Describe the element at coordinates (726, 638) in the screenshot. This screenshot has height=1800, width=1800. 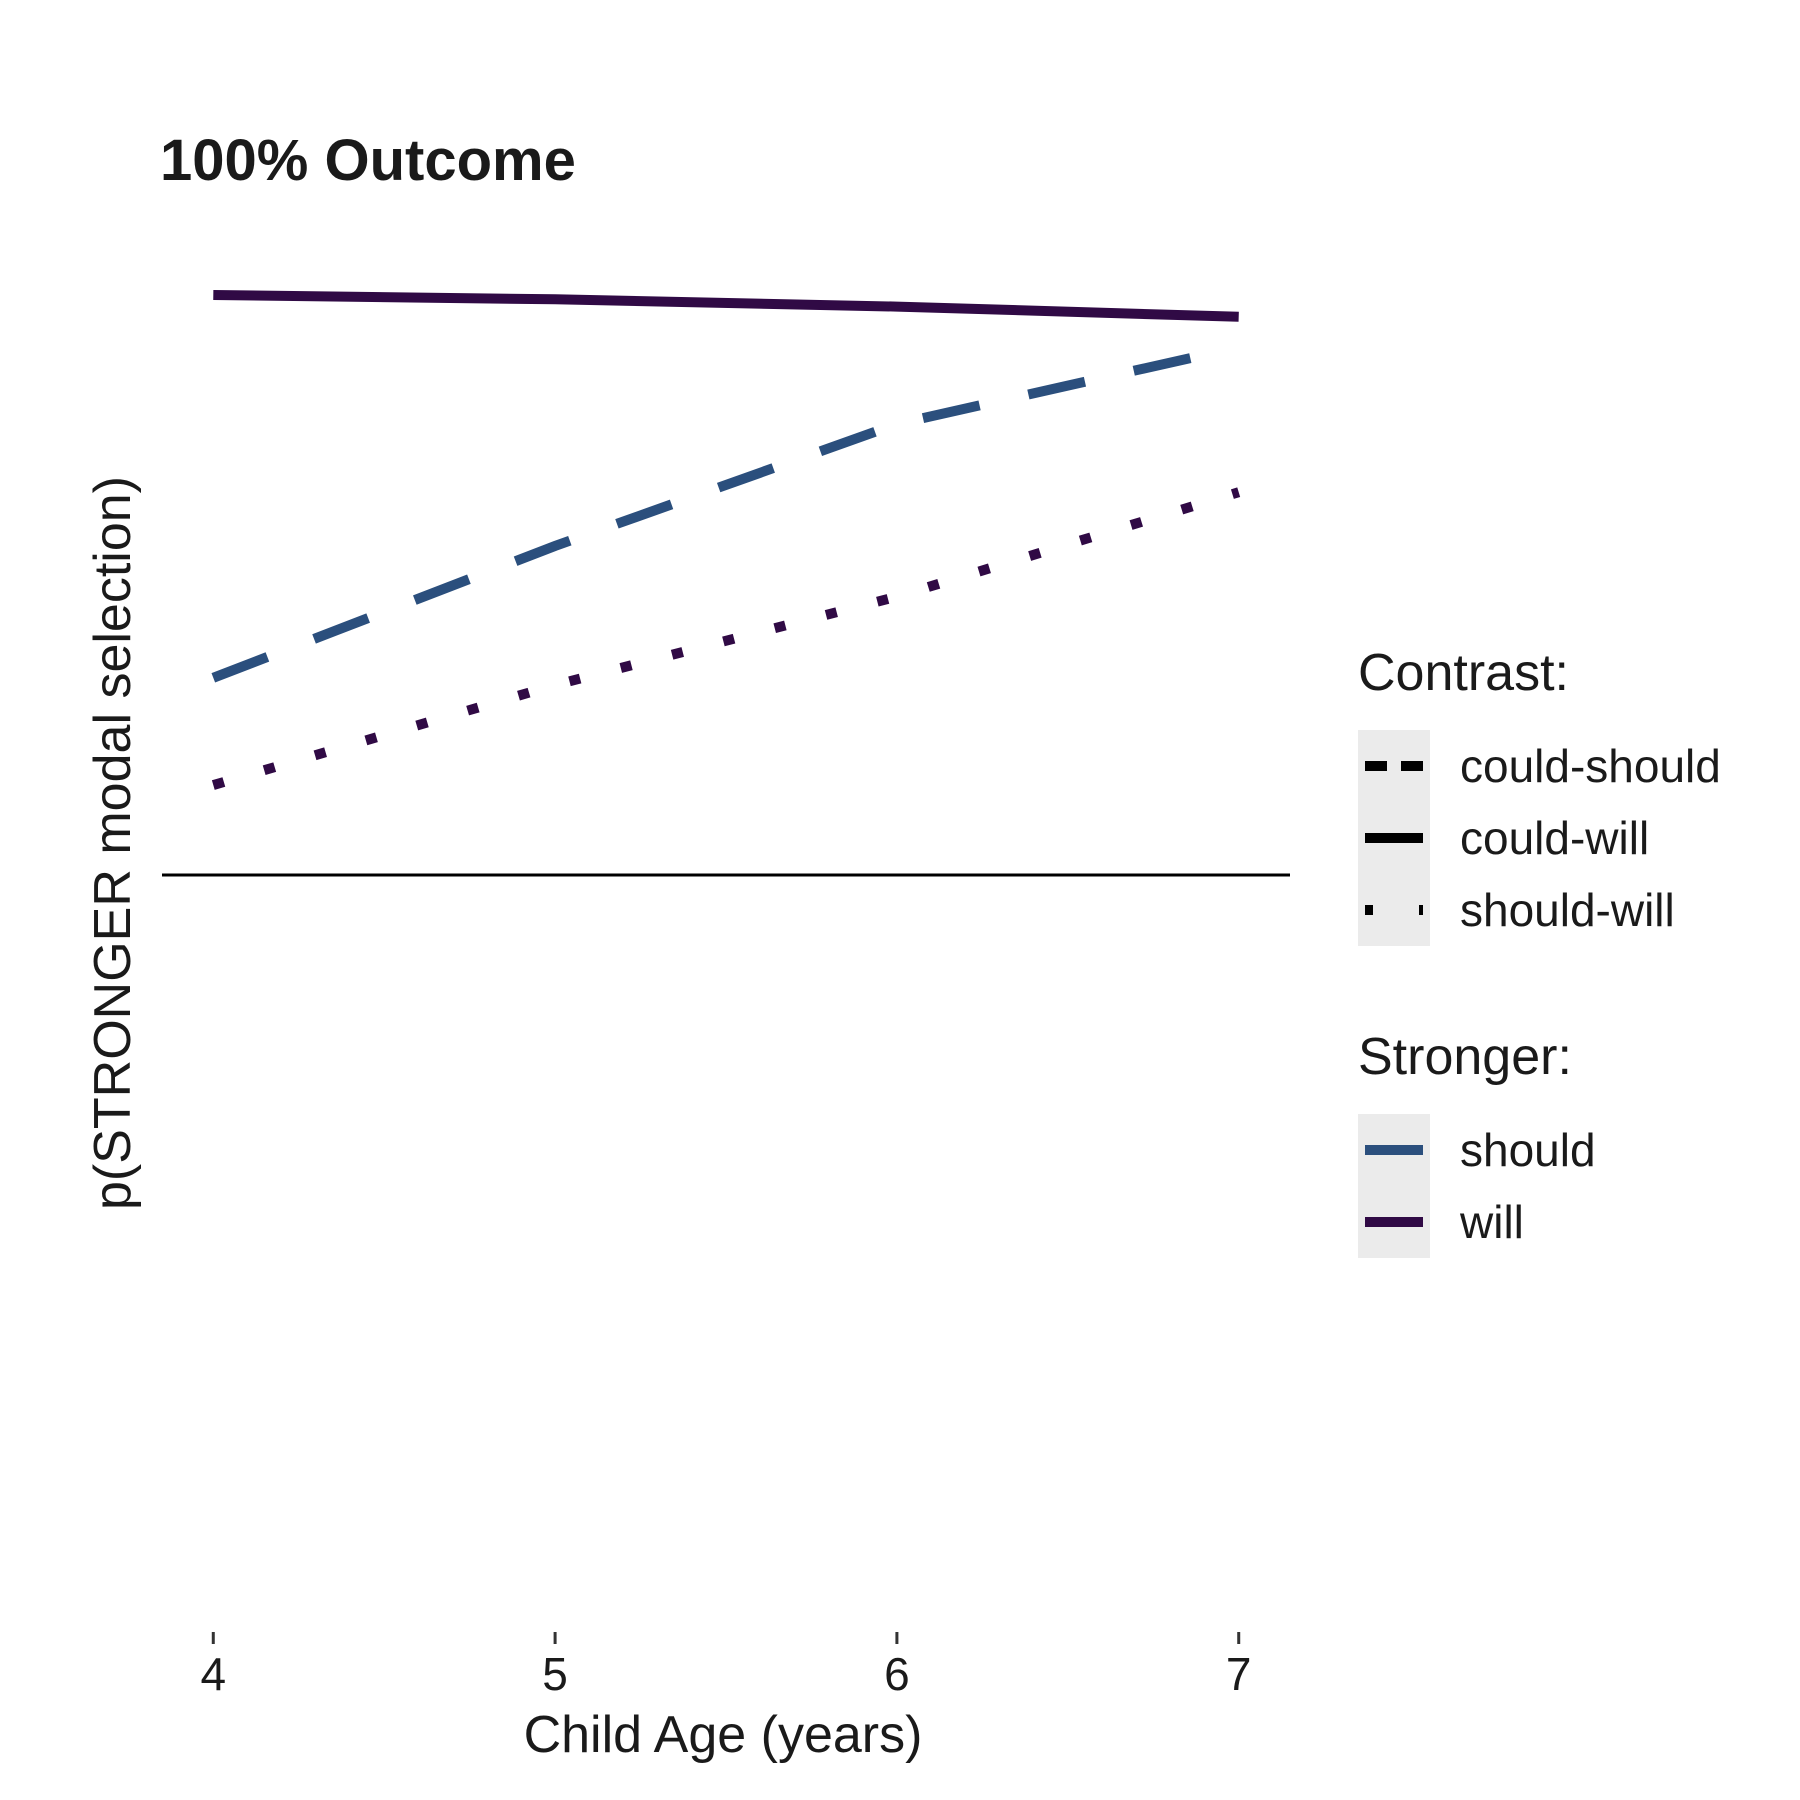
I see `series-line-should-will` at that location.